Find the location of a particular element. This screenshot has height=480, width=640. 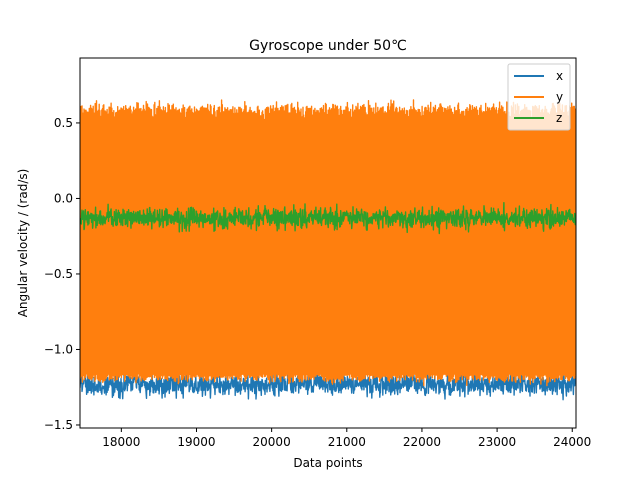

y-tick-label: −1.5 is located at coordinates (58, 425).